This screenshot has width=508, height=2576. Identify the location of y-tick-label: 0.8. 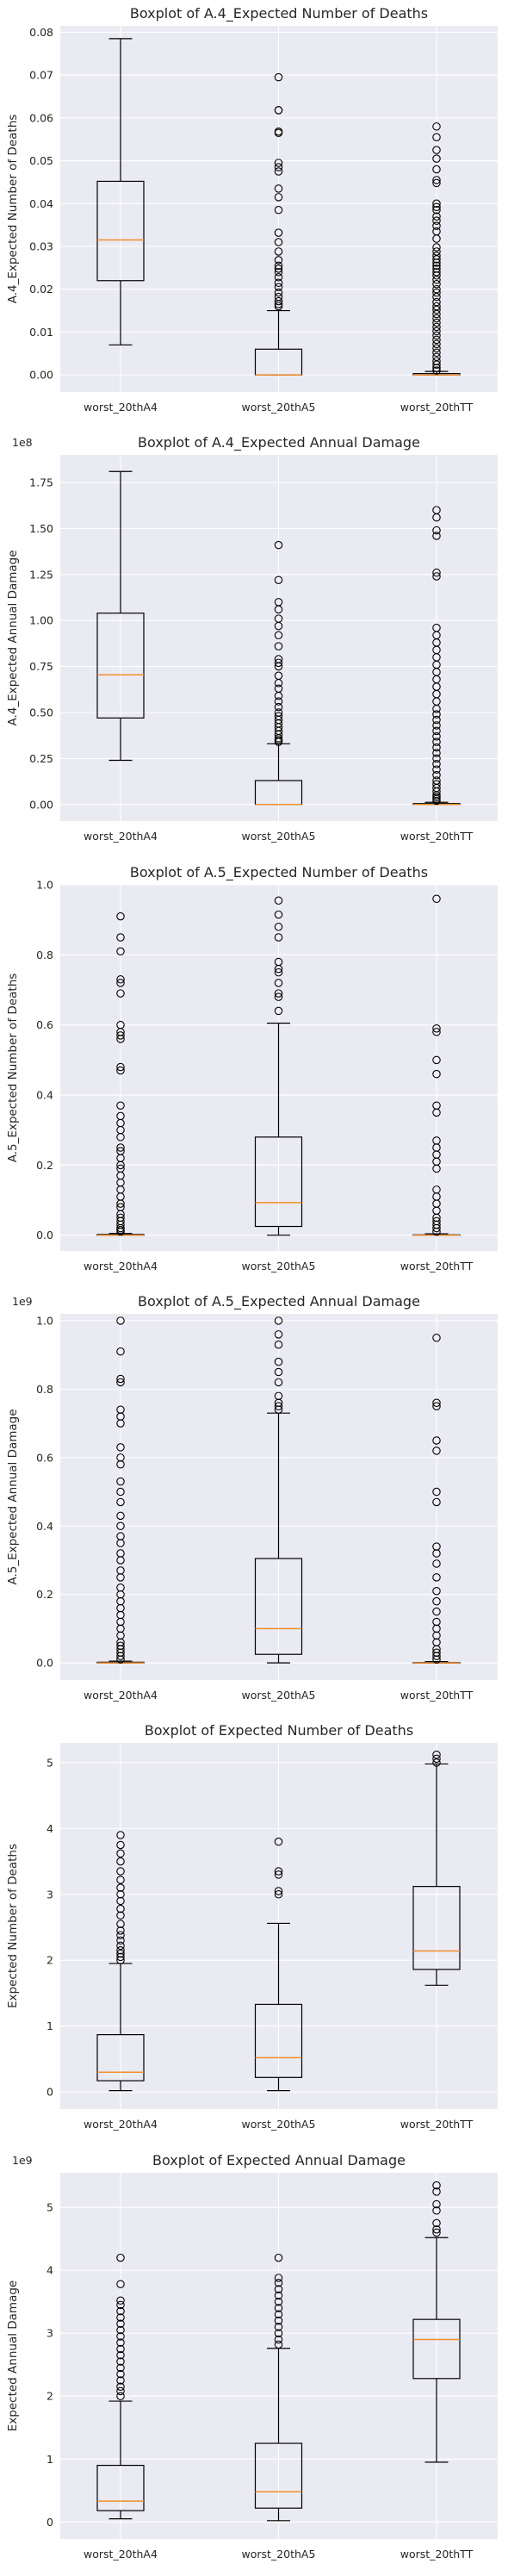
(44, 955).